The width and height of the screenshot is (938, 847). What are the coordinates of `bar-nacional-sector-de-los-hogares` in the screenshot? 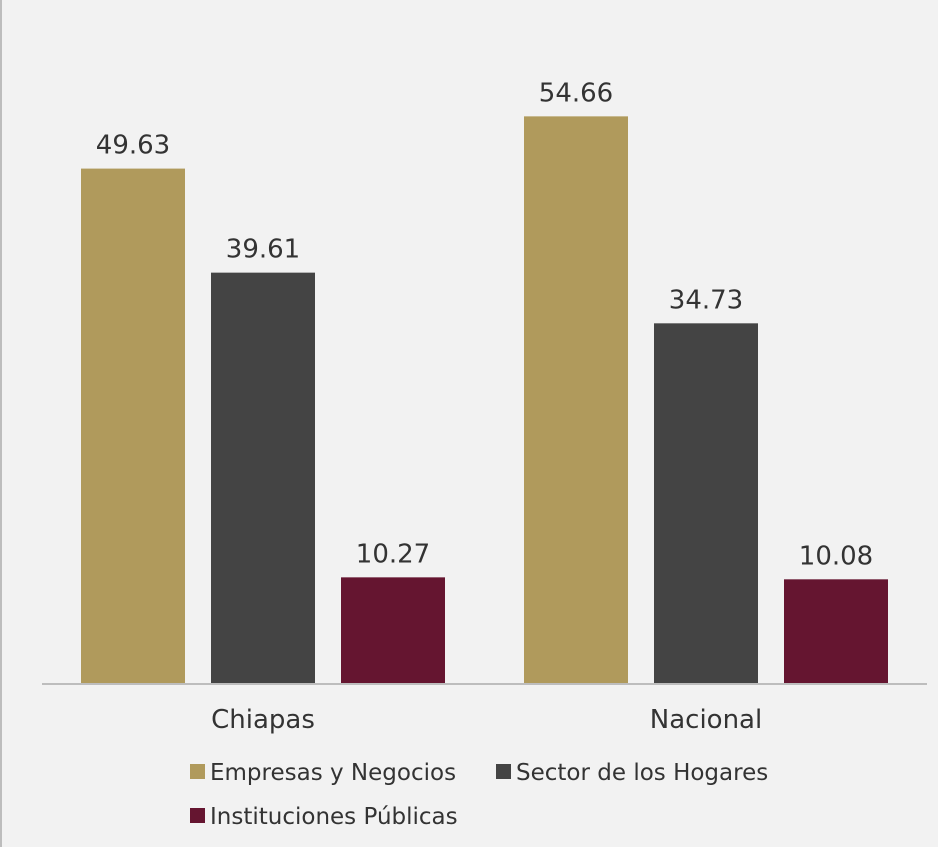 It's located at (706, 503).